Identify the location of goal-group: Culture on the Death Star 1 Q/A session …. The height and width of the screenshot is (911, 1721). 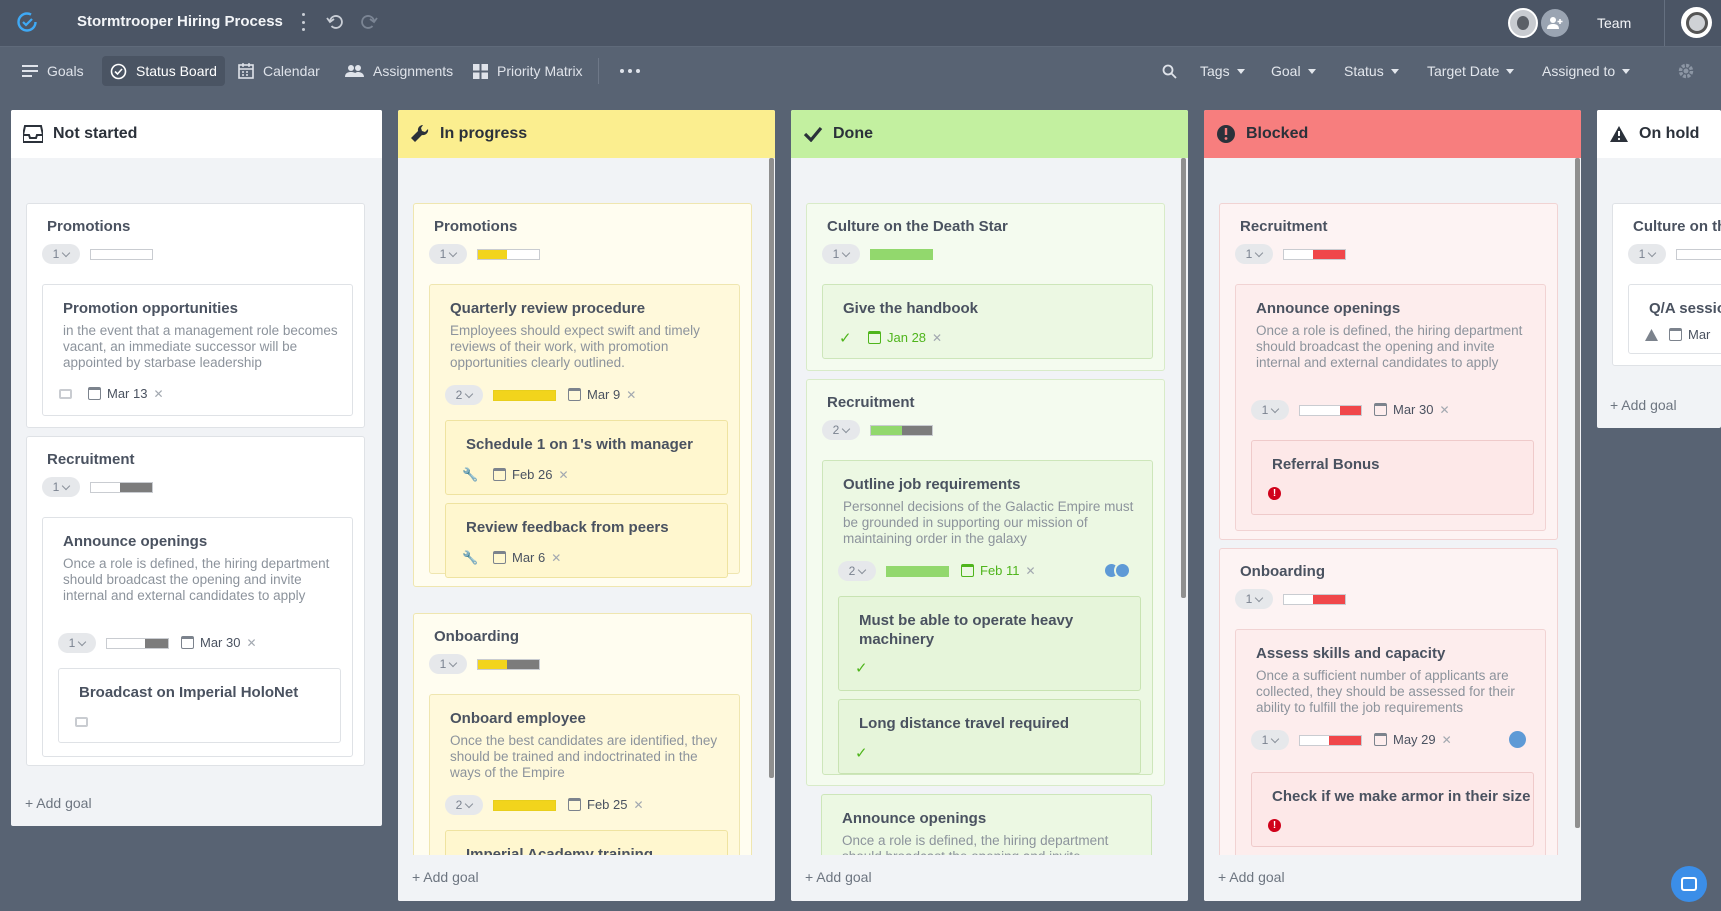
(1666, 284).